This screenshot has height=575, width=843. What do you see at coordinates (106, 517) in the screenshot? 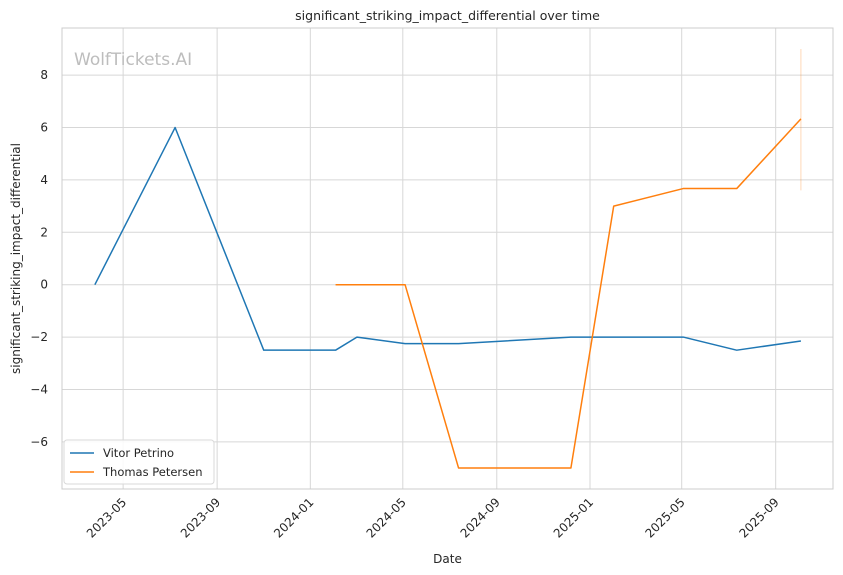
I see `x-tick-label: 2023-05` at bounding box center [106, 517].